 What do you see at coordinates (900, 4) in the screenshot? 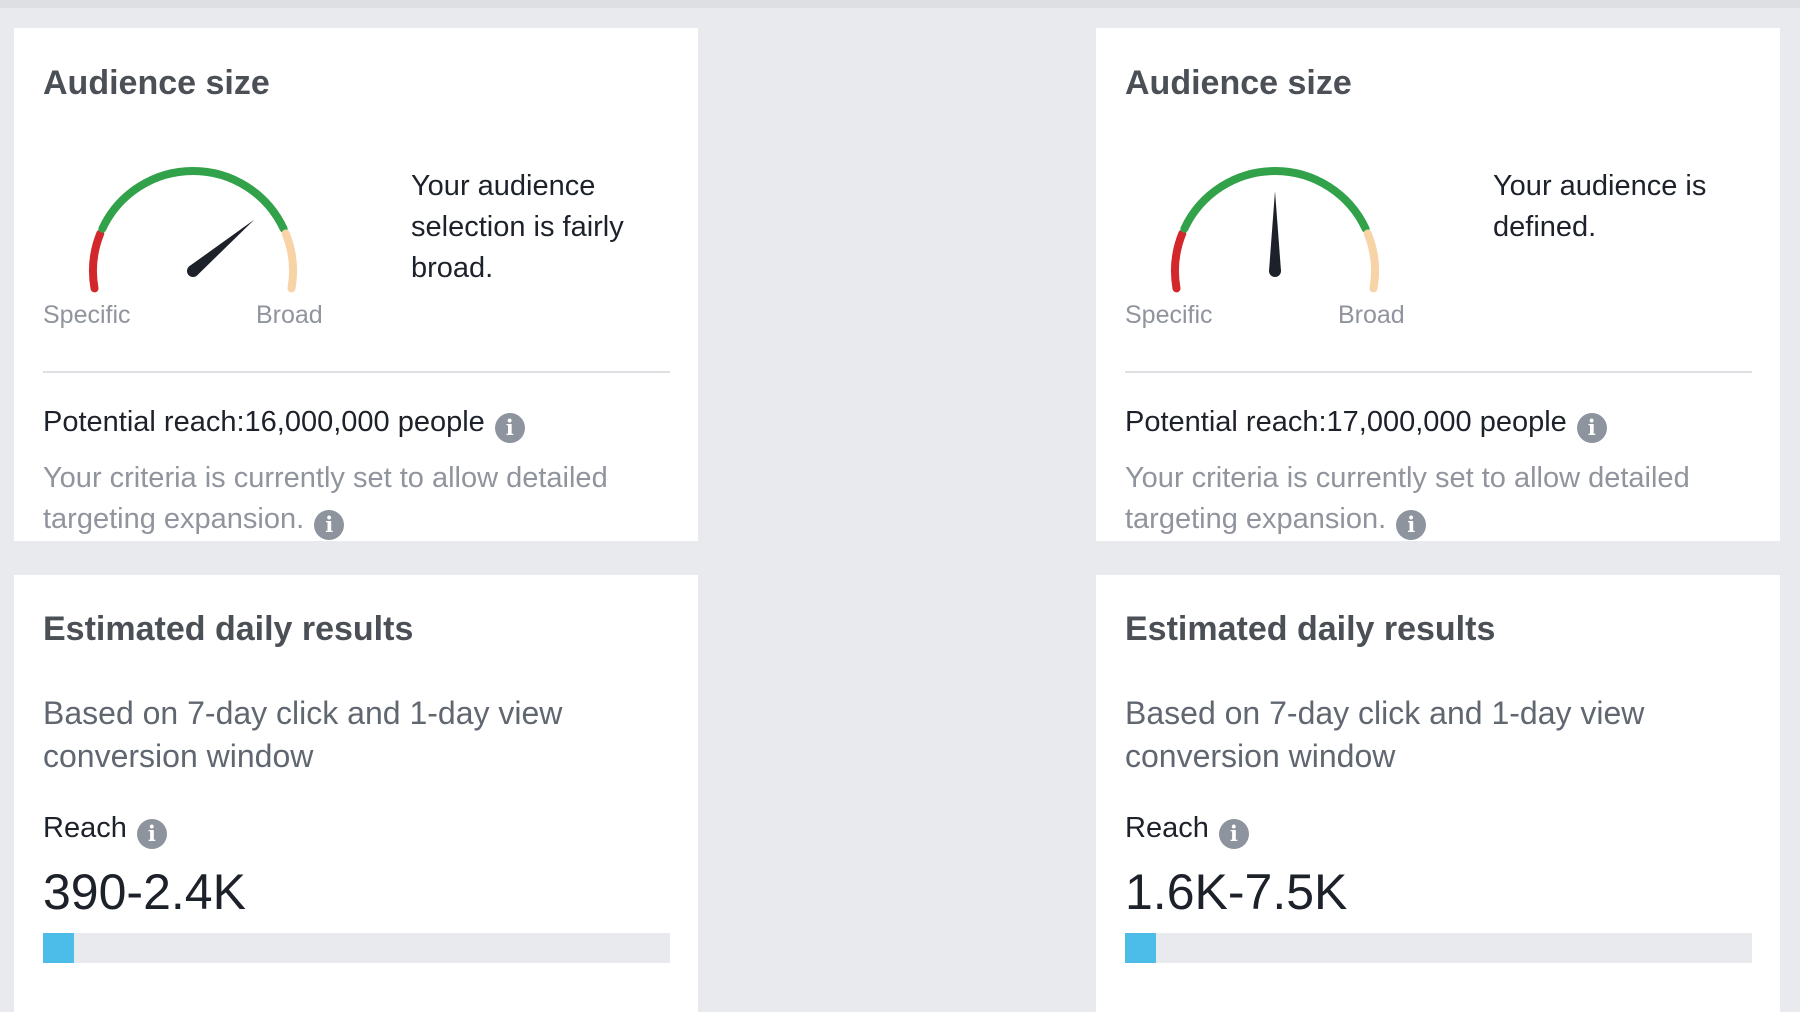
I see `top-band` at bounding box center [900, 4].